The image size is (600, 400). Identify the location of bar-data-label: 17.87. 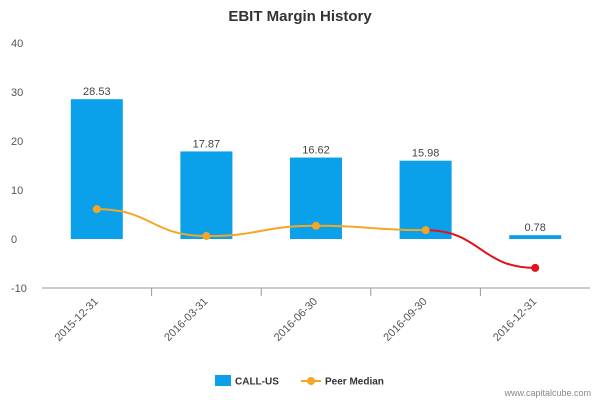
(207, 144).